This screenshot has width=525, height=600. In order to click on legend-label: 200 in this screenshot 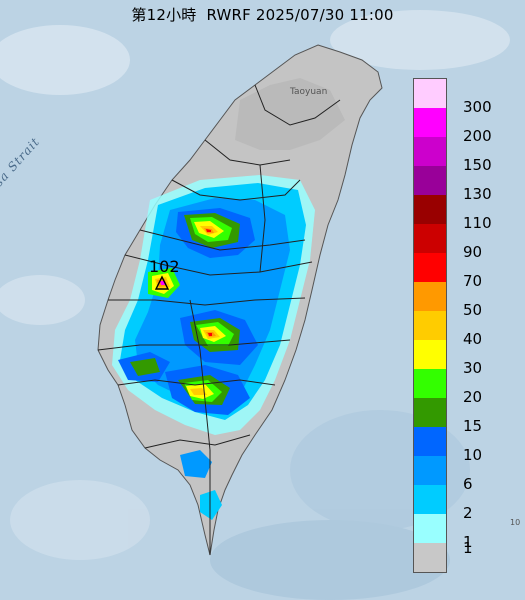, I will do `click(477, 136)`.